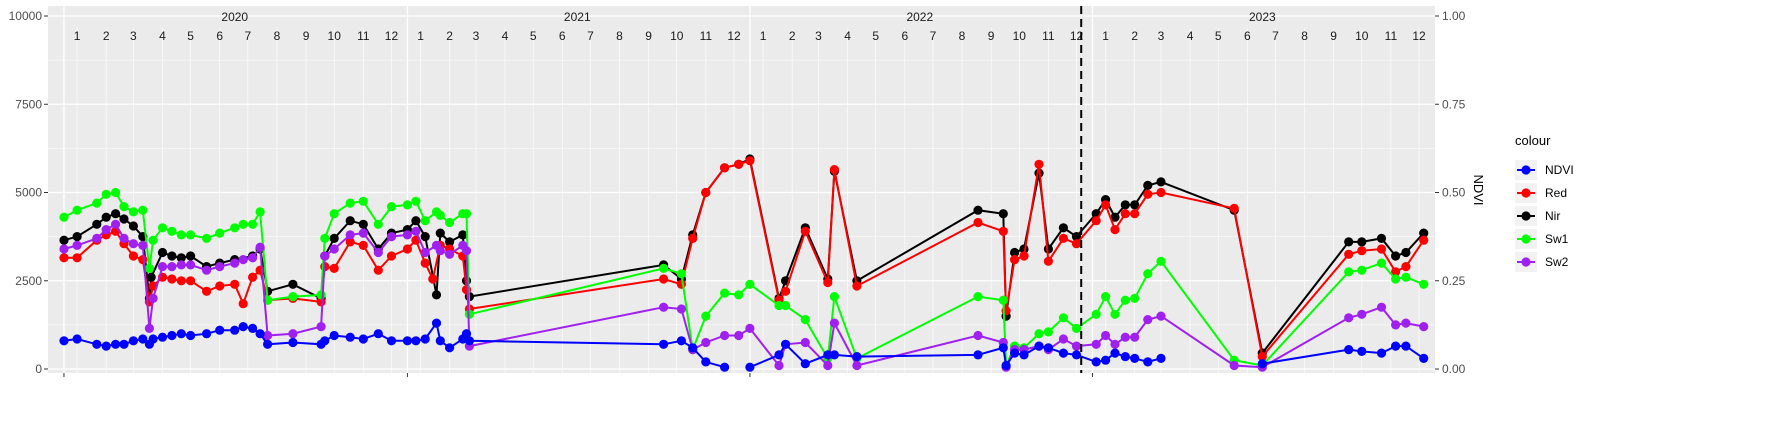 The height and width of the screenshot is (442, 1773). What do you see at coordinates (919, 17) in the screenshot?
I see `year-label: 2022` at bounding box center [919, 17].